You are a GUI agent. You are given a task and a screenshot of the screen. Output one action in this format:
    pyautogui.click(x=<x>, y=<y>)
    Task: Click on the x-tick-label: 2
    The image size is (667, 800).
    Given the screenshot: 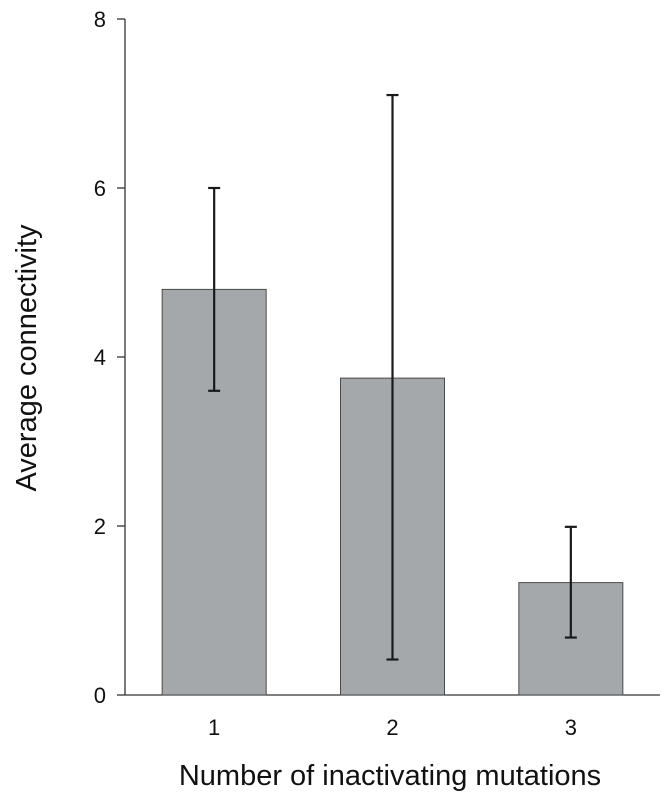 What is the action you would take?
    pyautogui.click(x=392, y=727)
    